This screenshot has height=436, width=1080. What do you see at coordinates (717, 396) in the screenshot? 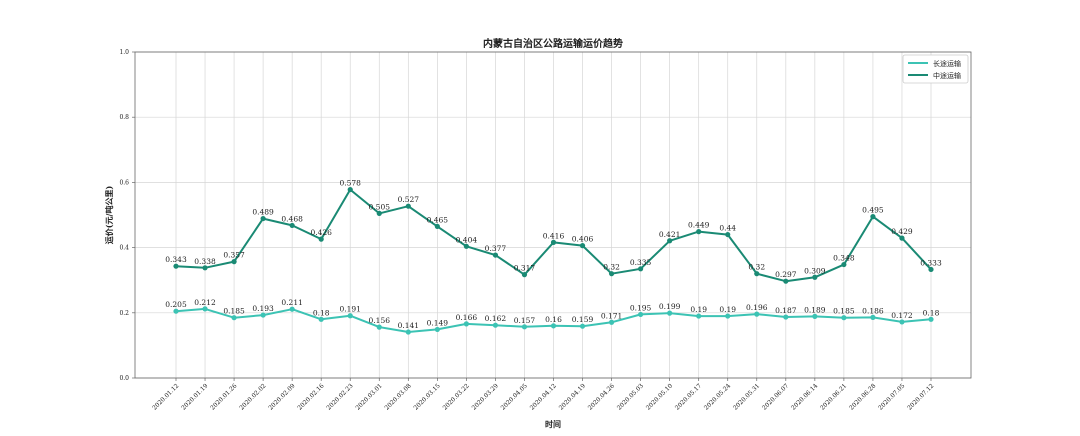
I see `x-tick-label: 2020.05.24` at bounding box center [717, 396].